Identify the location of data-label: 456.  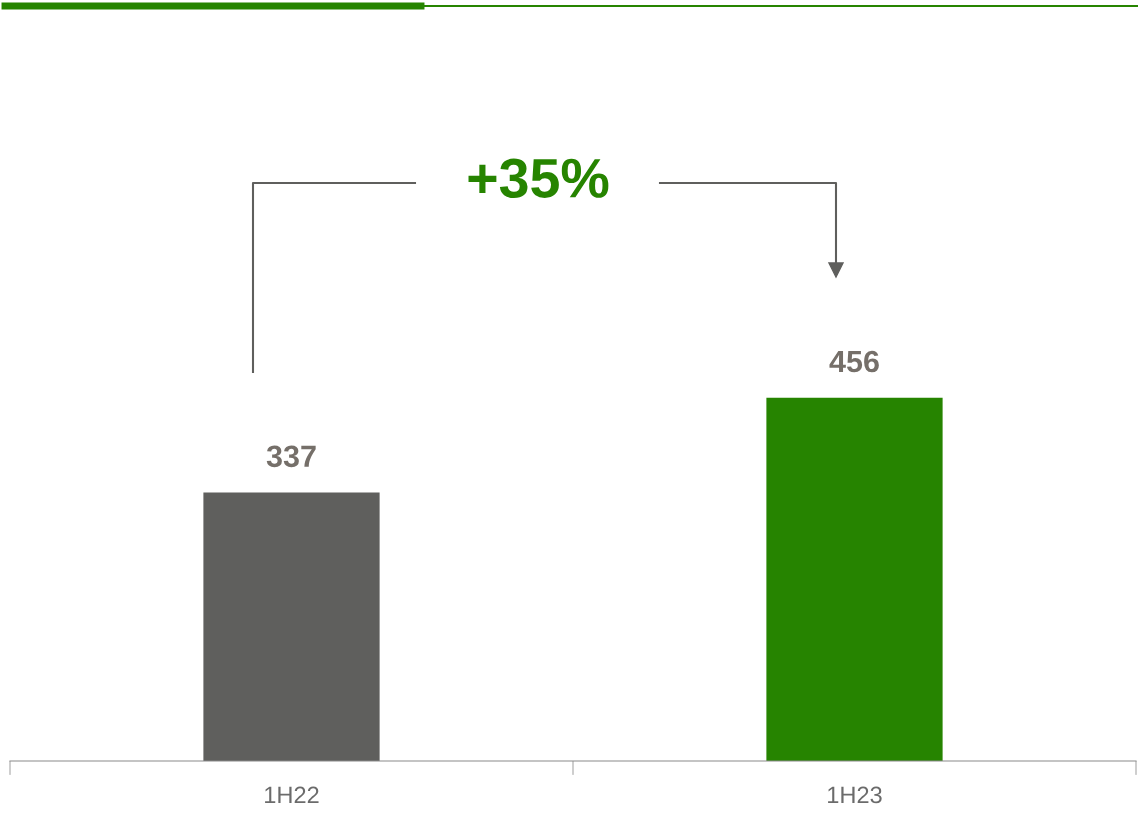
(854, 361).